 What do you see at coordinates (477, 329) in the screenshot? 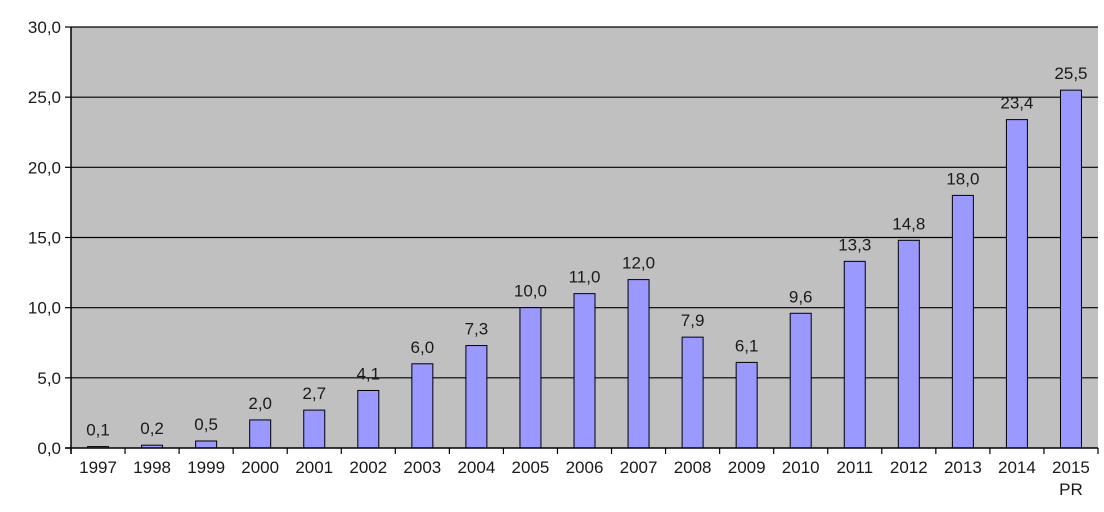
I see `data-label-2004: 7,3` at bounding box center [477, 329].